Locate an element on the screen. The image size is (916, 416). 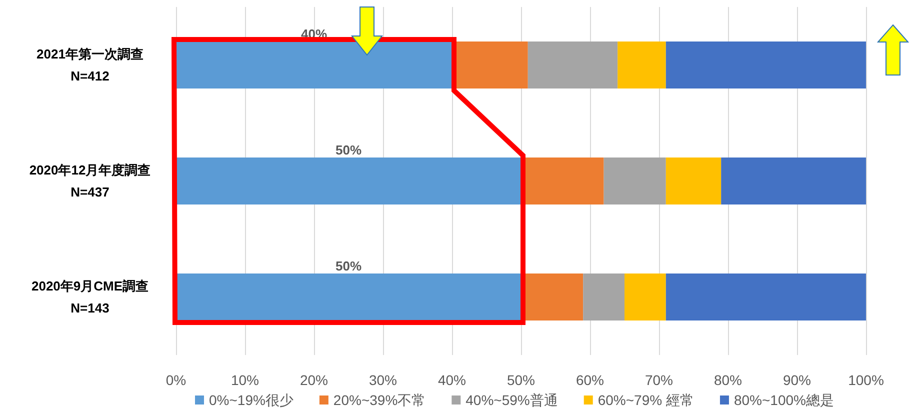
legend-label: 20%~39%不常 is located at coordinates (379, 400).